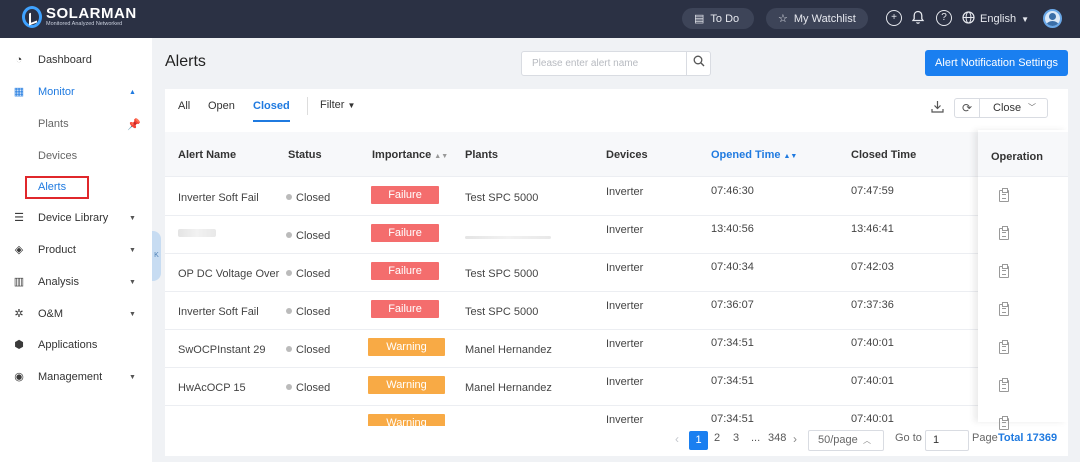  What do you see at coordinates (996, 63) in the screenshot?
I see `alert-notification-settings-button: Alert Notification Settings` at bounding box center [996, 63].